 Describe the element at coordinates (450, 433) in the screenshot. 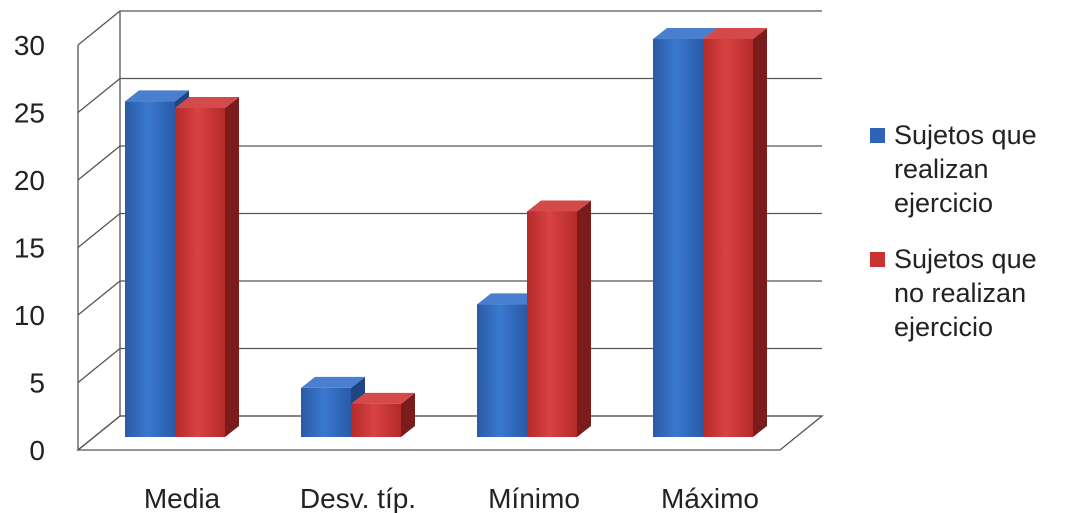

I see `chart-floor` at that location.